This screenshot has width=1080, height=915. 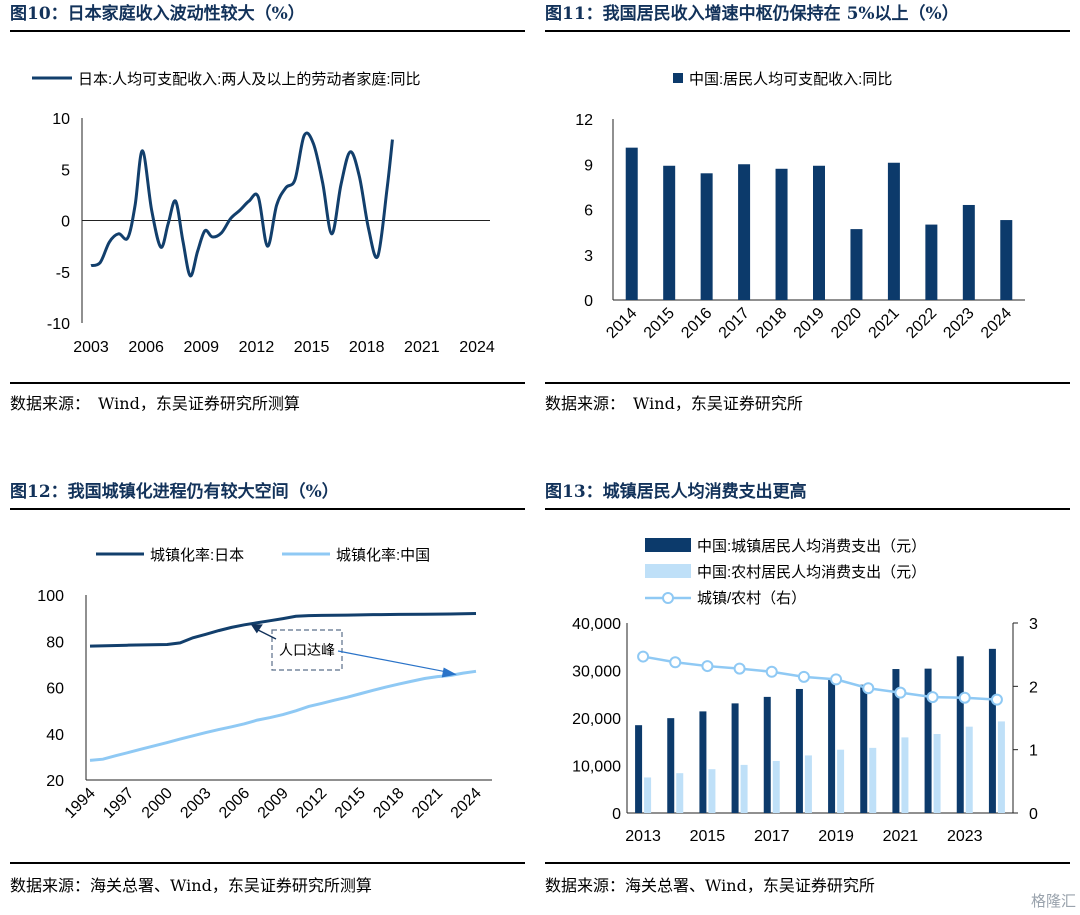 What do you see at coordinates (191, 885) in the screenshot?
I see `source-note: 数据来源：海关总署、Wind，东吴证券研究所测算` at bounding box center [191, 885].